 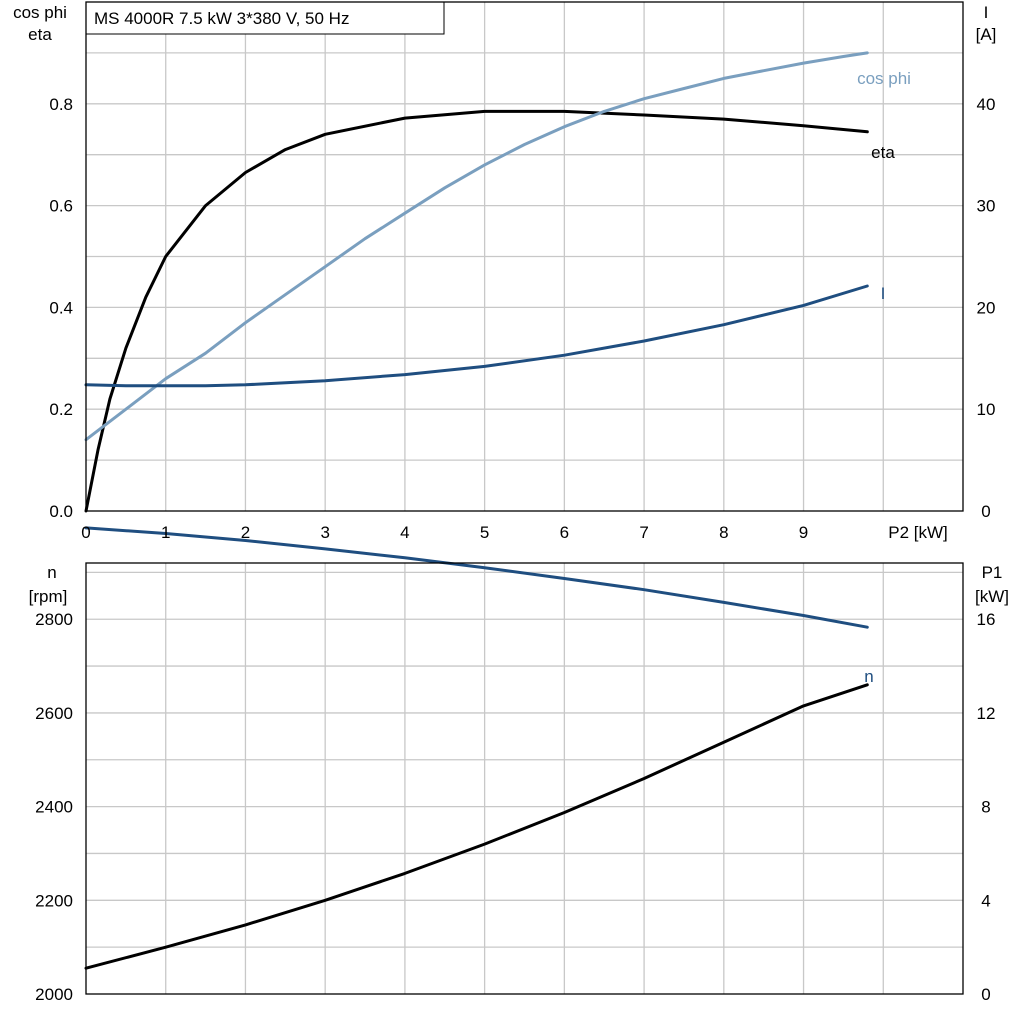 I want to click on top-right-axis-label-2: [A], so click(x=986, y=34).